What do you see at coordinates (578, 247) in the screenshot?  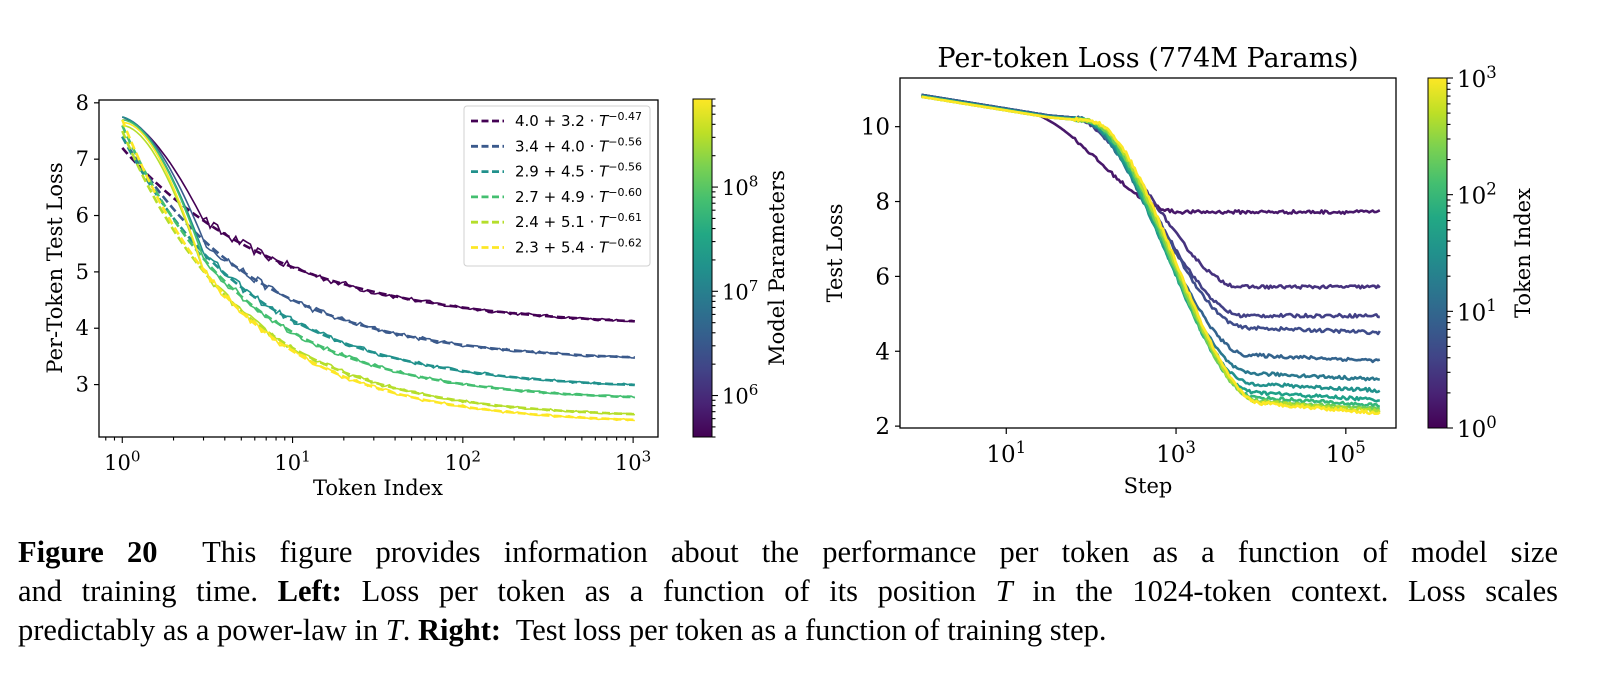 I see `legend-label: 2.3 + 5.4 · T−0.62` at bounding box center [578, 247].